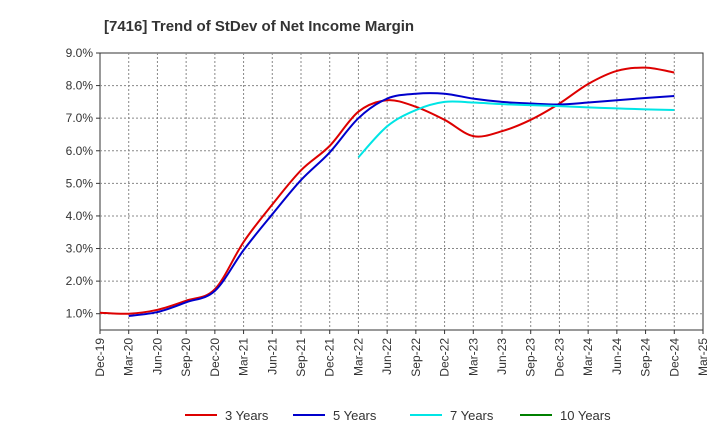 The width and height of the screenshot is (720, 440). I want to click on y-tick-label: 7.0%, so click(80, 118).